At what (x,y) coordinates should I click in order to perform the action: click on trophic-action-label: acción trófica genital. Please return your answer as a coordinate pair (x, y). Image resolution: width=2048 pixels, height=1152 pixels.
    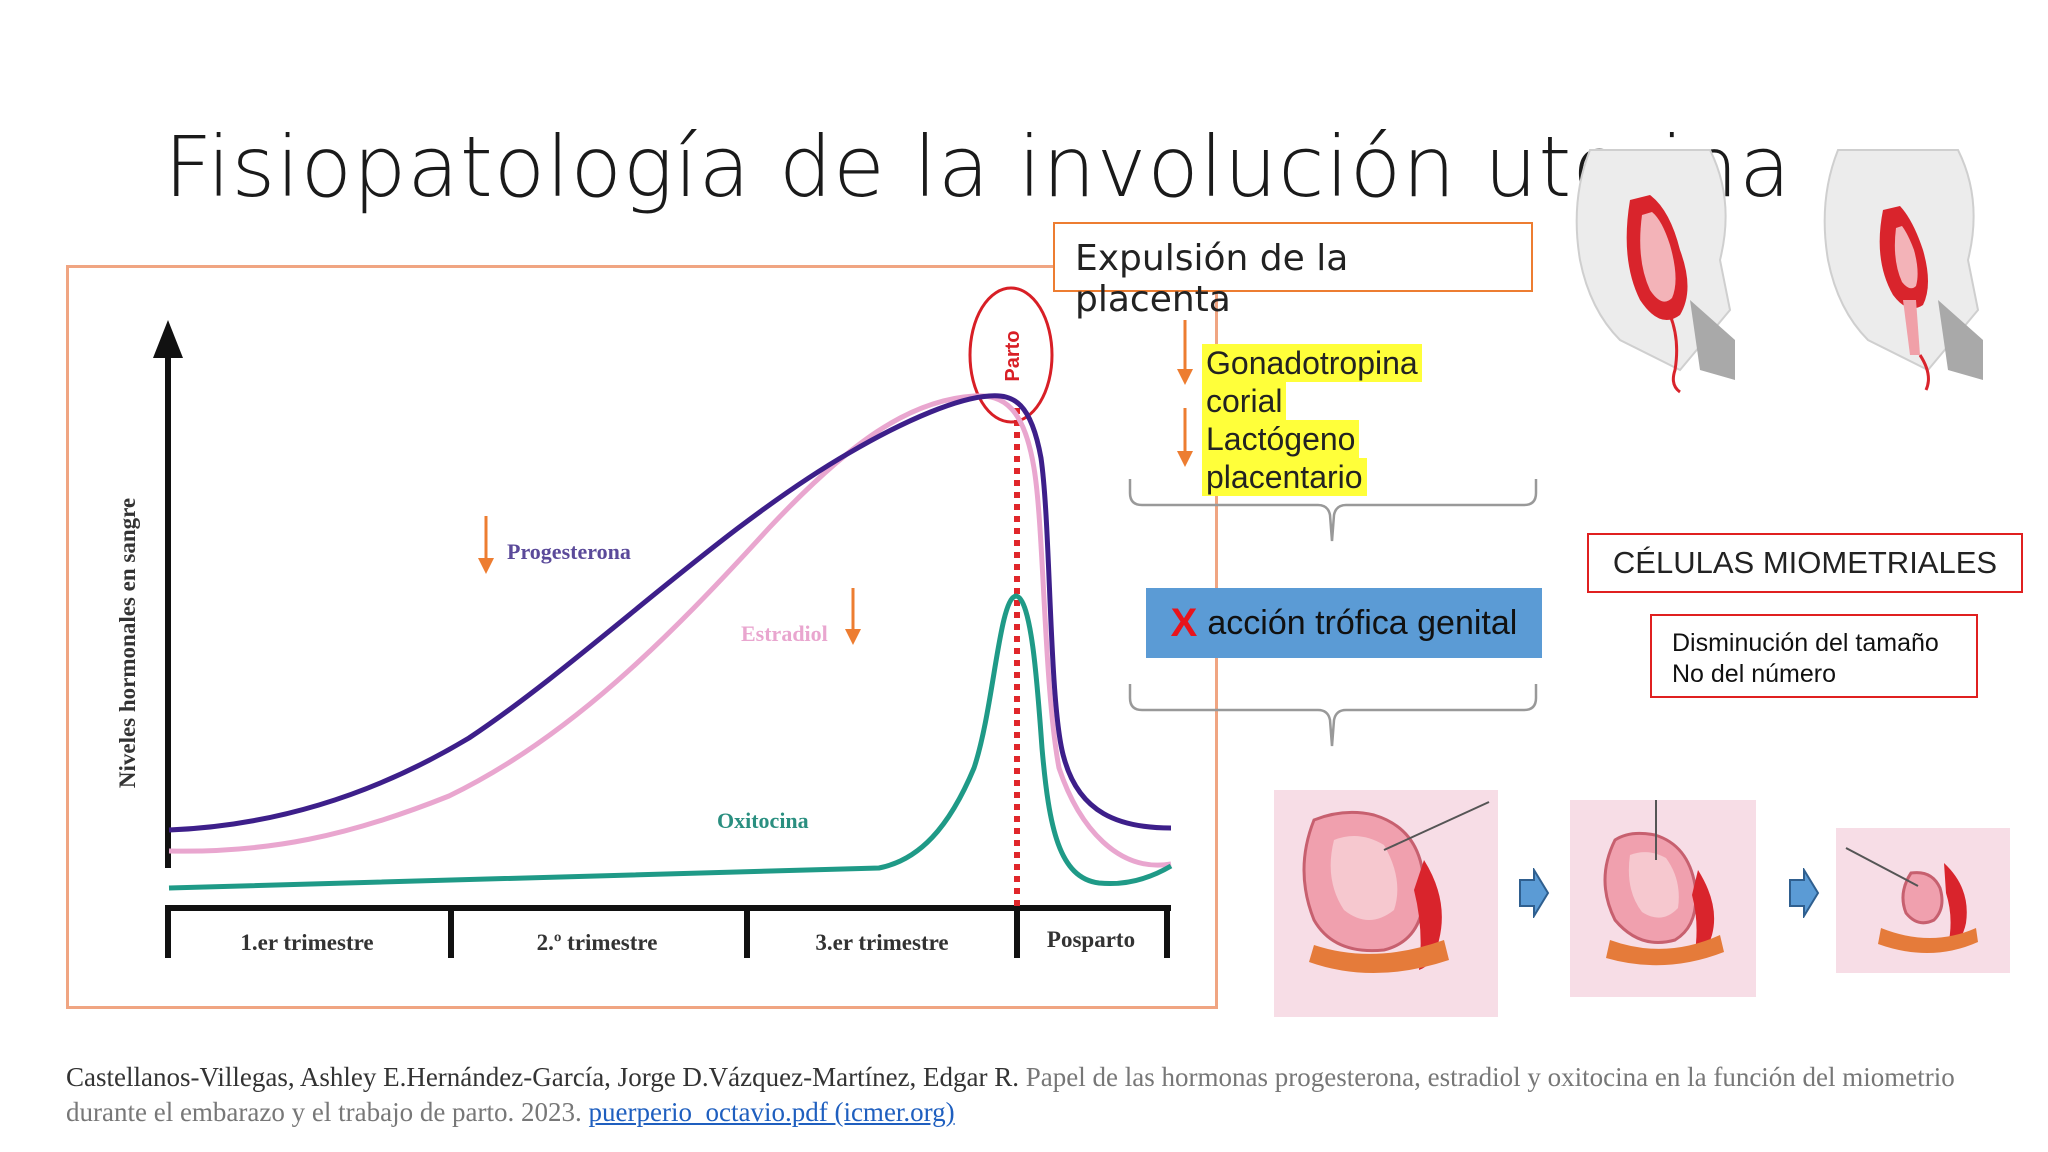
    Looking at the image, I should click on (1362, 622).